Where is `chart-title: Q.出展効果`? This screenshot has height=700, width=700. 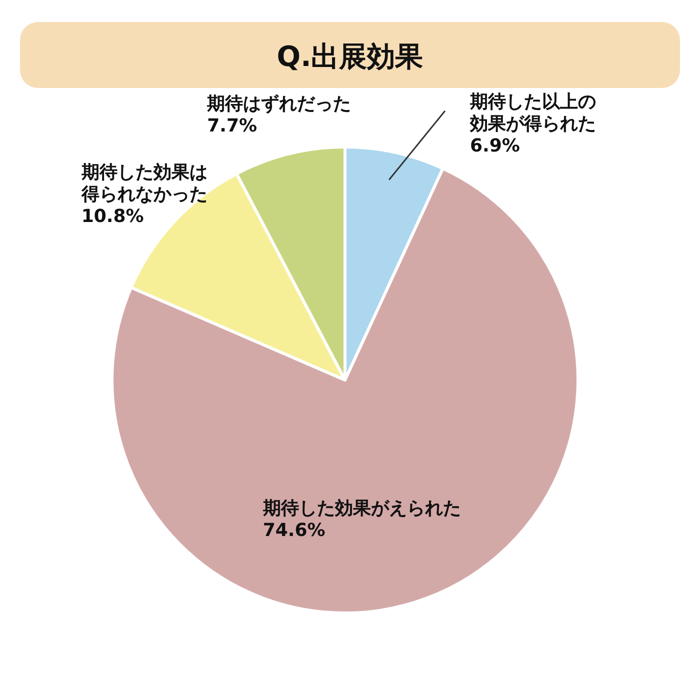
chart-title: Q.出展効果 is located at coordinates (350, 56).